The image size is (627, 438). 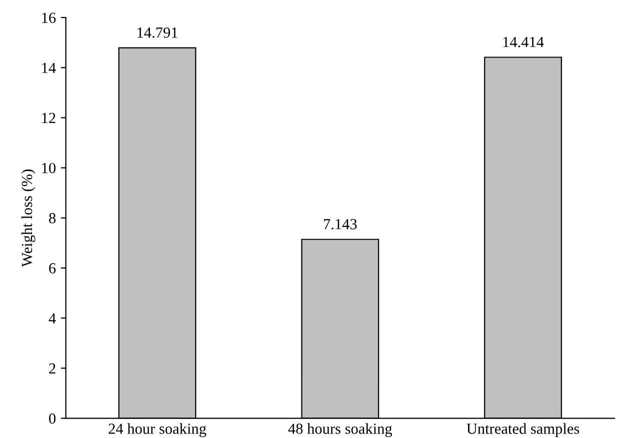 What do you see at coordinates (28, 218) in the screenshot?
I see `y-axis-title: Weight loss (%)` at bounding box center [28, 218].